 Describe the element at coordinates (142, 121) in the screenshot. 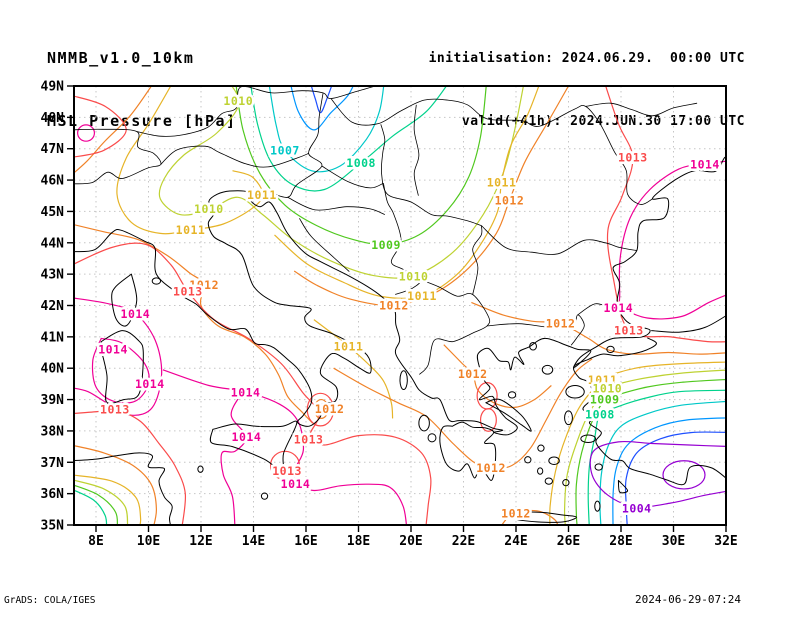

I see `field-title: MSL Pressure [hPa]` at that location.